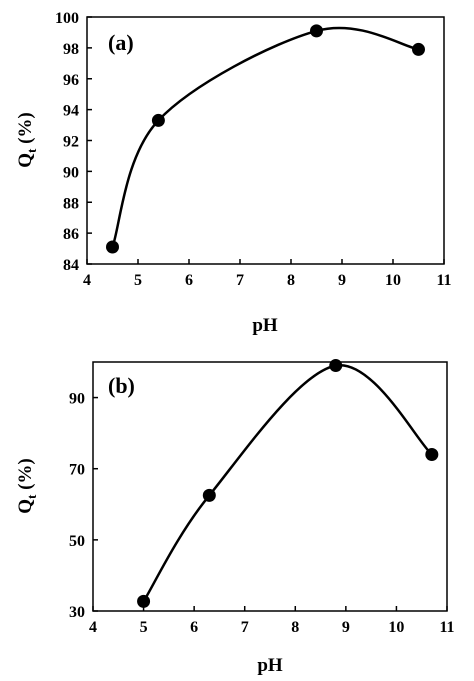 The width and height of the screenshot is (474, 681). Describe the element at coordinates (71, 111) in the screenshot. I see `y-tick-label: 94` at that location.